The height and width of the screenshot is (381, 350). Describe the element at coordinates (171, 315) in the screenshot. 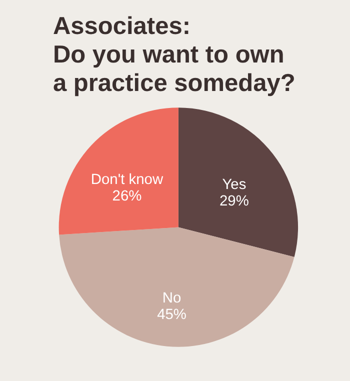

I see `data-label: 45%` at that location.